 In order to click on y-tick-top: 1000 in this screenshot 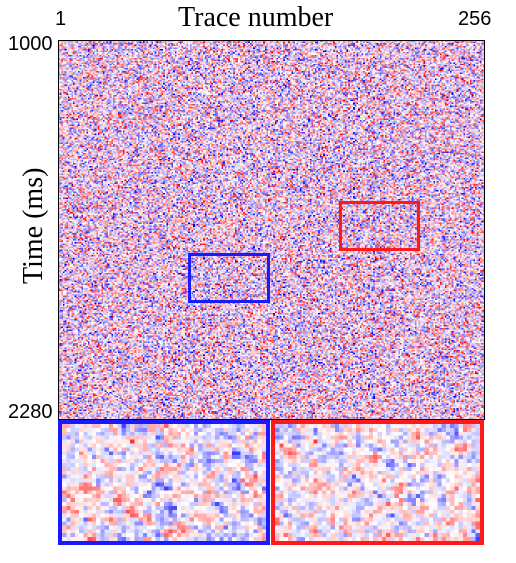, I will do `click(30, 44)`.